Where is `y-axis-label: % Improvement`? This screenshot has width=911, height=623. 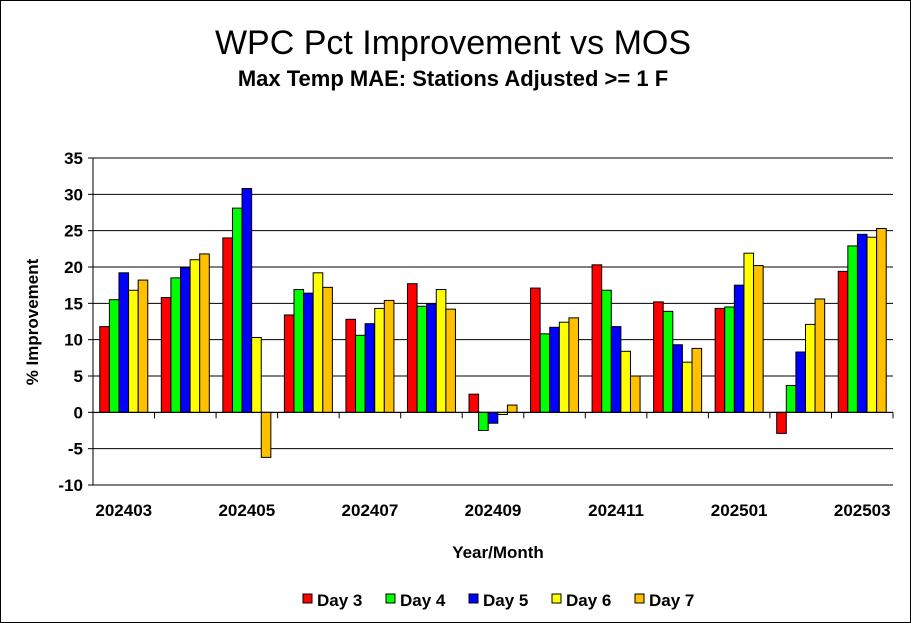 y-axis-label: % Improvement is located at coordinates (32, 321).